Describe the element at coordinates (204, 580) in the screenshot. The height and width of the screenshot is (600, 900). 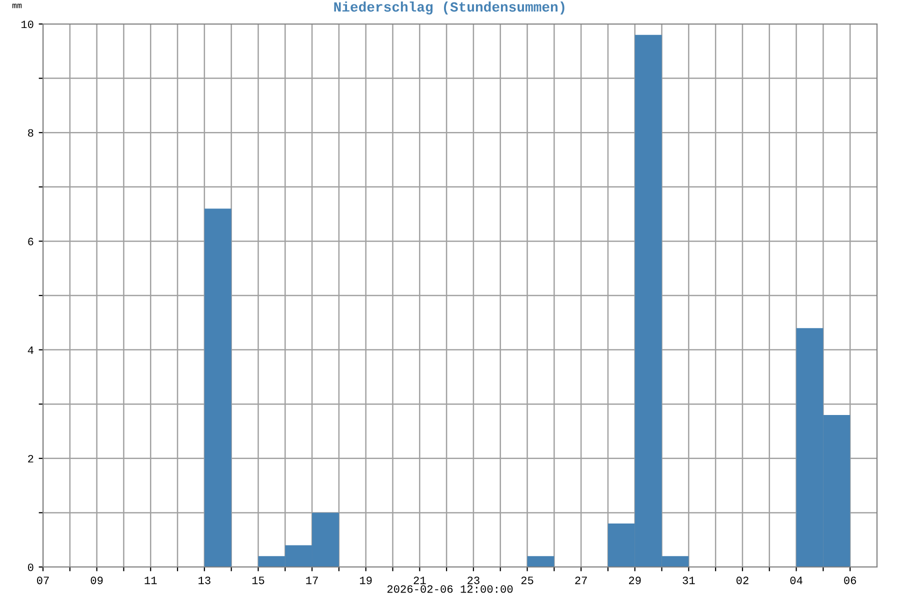
I see `x-tick-label: 13` at that location.